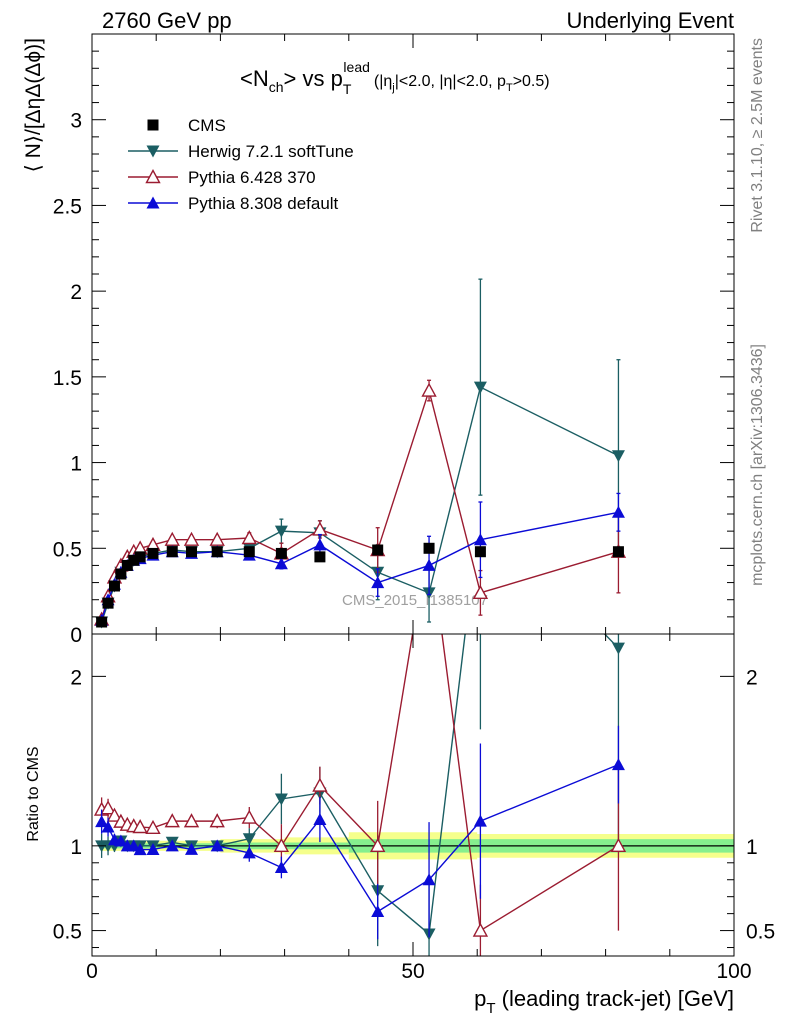 Image resolution: width=786 pixels, height=1024 pixels. What do you see at coordinates (67, 206) in the screenshot?
I see `y-tick-label: 2.5` at bounding box center [67, 206].